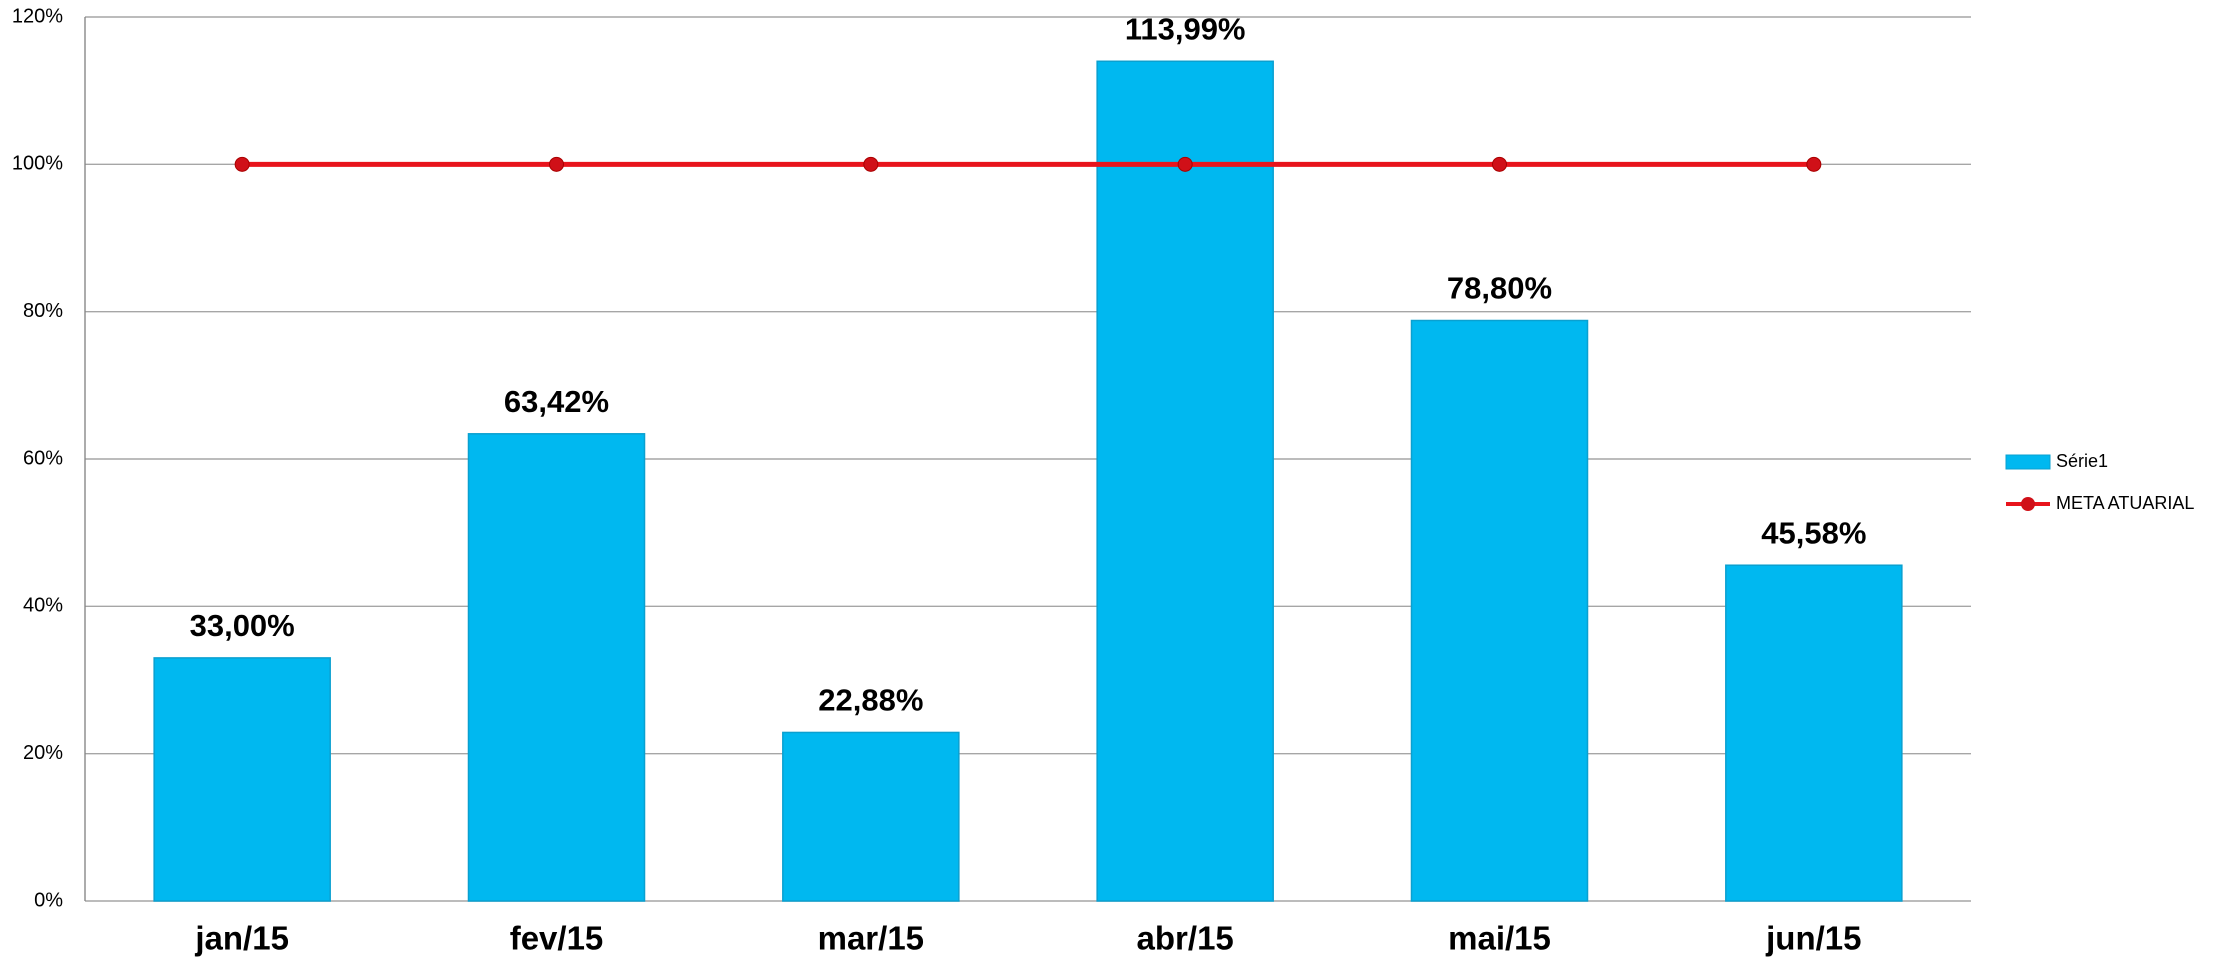 The width and height of the screenshot is (2215, 968). I want to click on legend-label: Série1, so click(2082, 461).